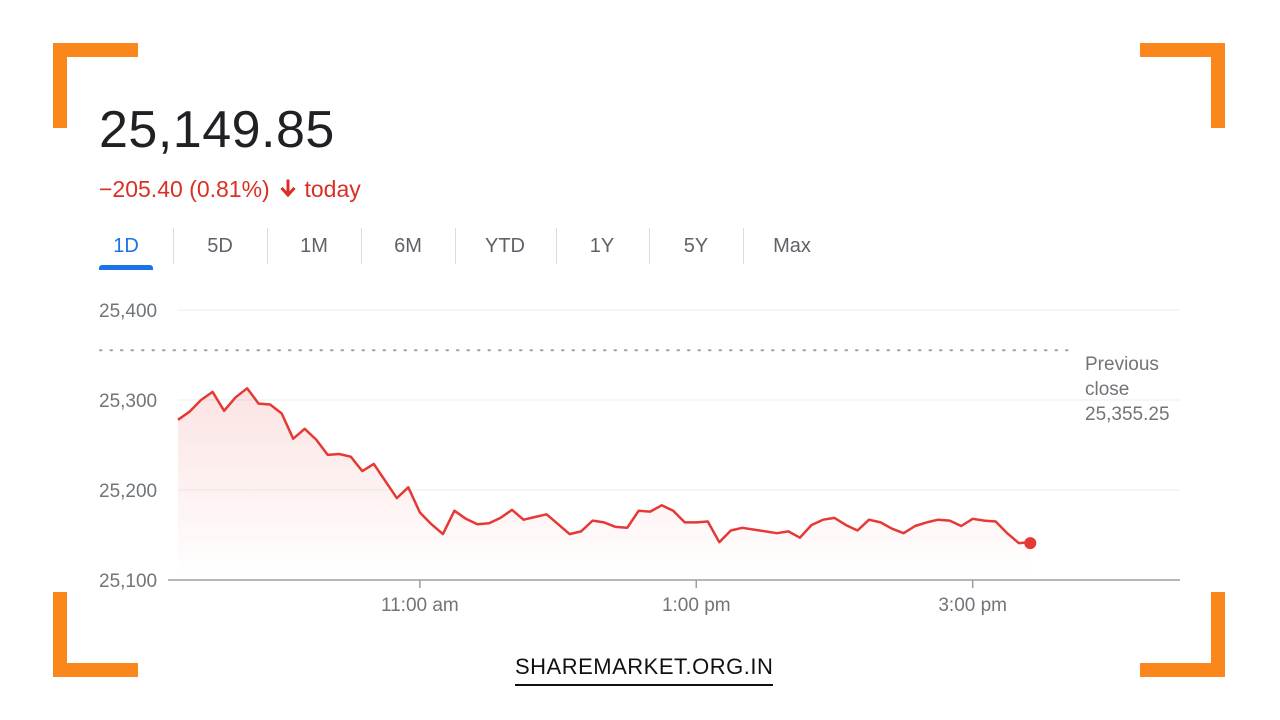 The height and width of the screenshot is (720, 1280). I want to click on price-change-period: today, so click(332, 189).